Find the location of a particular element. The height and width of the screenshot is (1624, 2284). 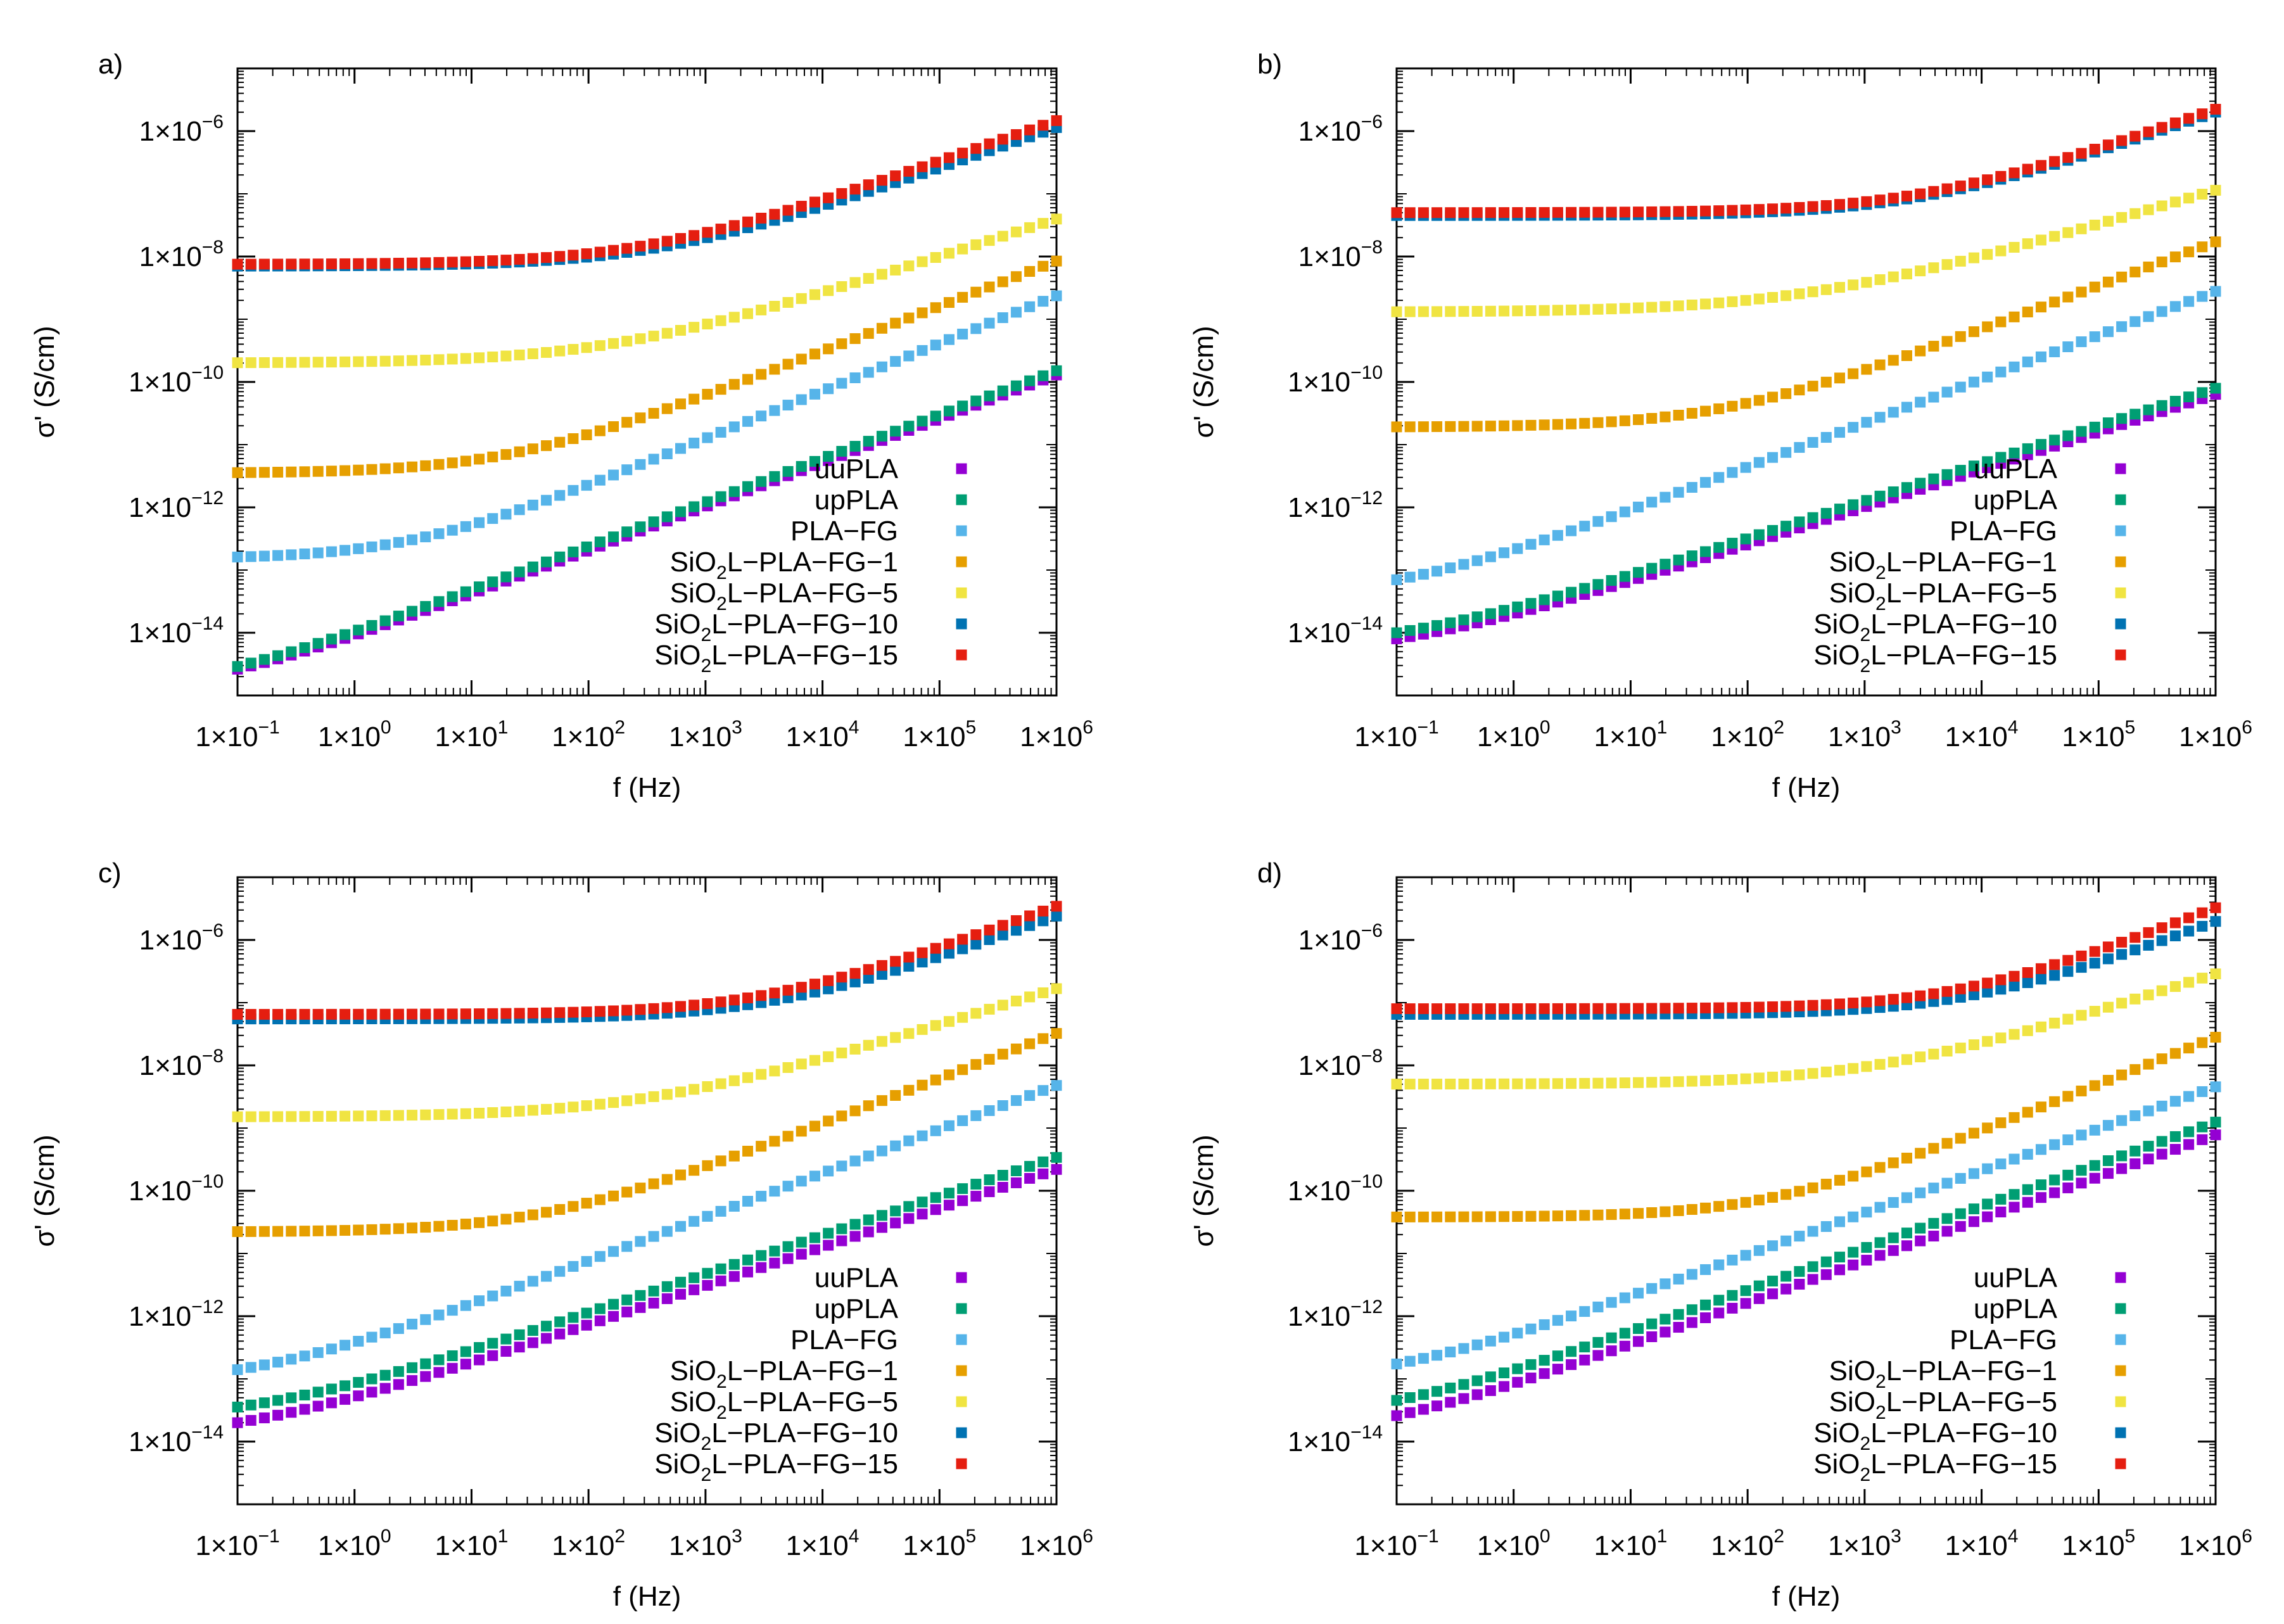

x-tick-label: 1×10² is located at coordinates (588, 735).